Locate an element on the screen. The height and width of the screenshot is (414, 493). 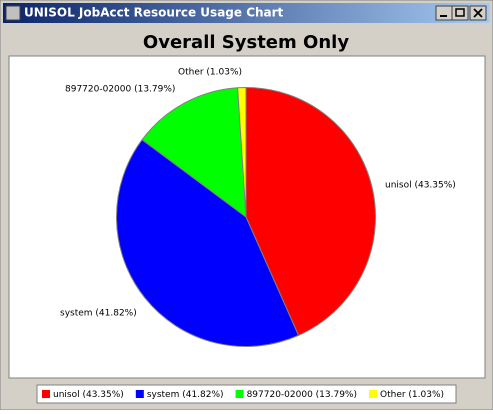
maximize-button is located at coordinates (460, 13).